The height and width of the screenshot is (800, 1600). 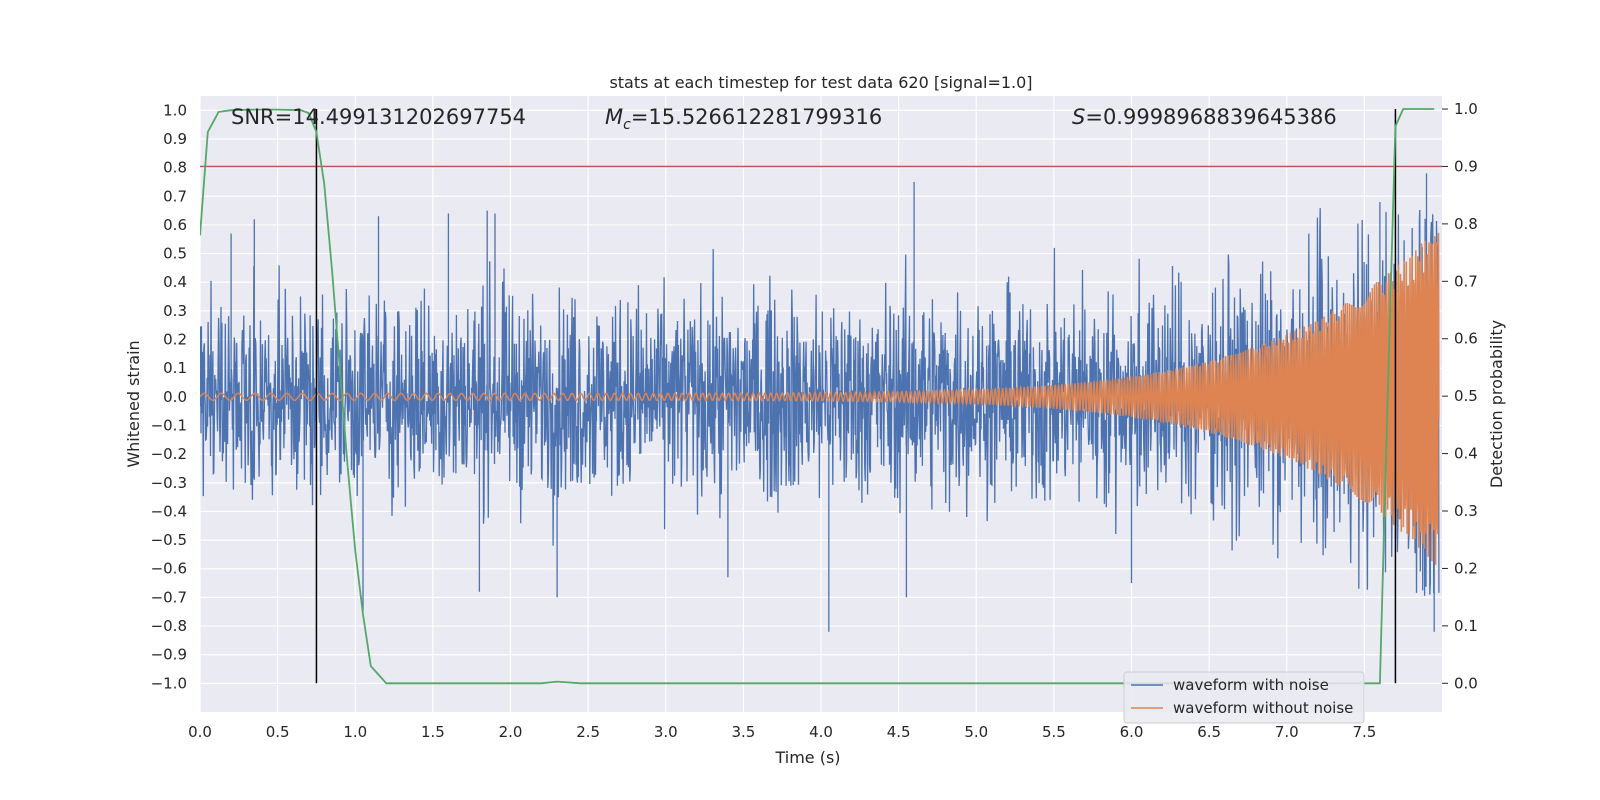 What do you see at coordinates (175, 340) in the screenshot?
I see `y-tick-label: 0.2` at bounding box center [175, 340].